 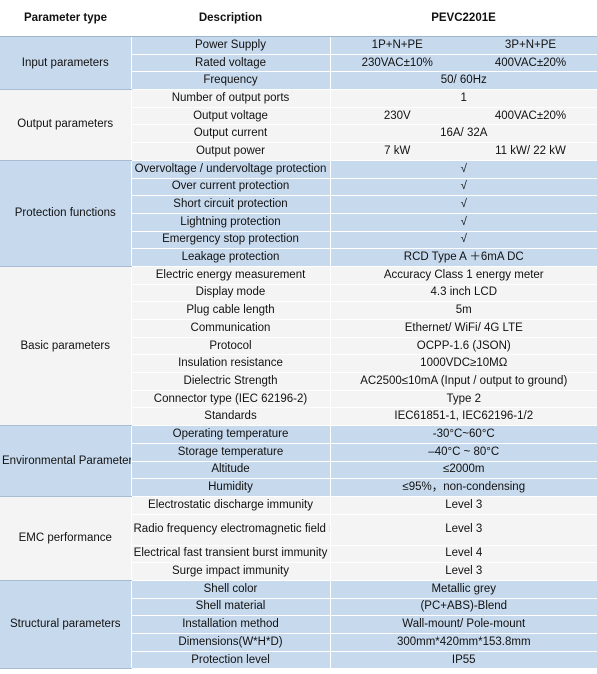 I want to click on table-row: Communication Ethernet/ WiFi/ 4G LTE, so click(x=298, y=328).